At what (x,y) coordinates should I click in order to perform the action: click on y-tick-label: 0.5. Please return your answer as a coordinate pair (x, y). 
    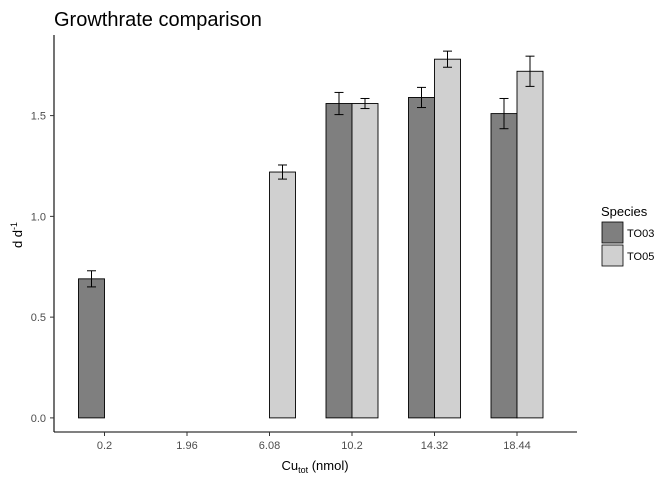
    Looking at the image, I should click on (38, 318).